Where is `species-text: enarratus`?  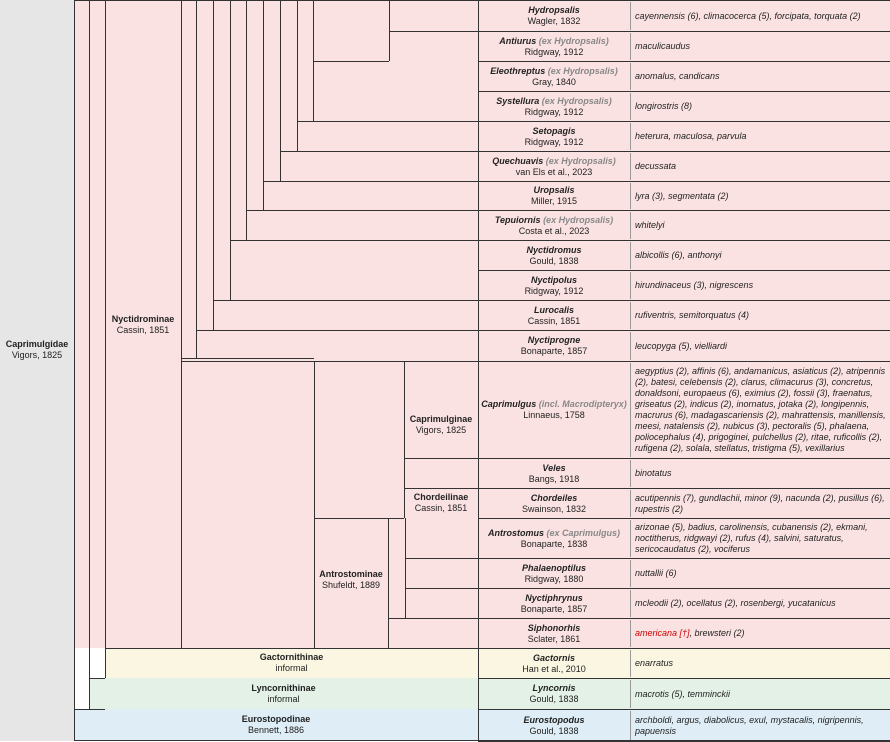 species-text: enarratus is located at coordinates (654, 663).